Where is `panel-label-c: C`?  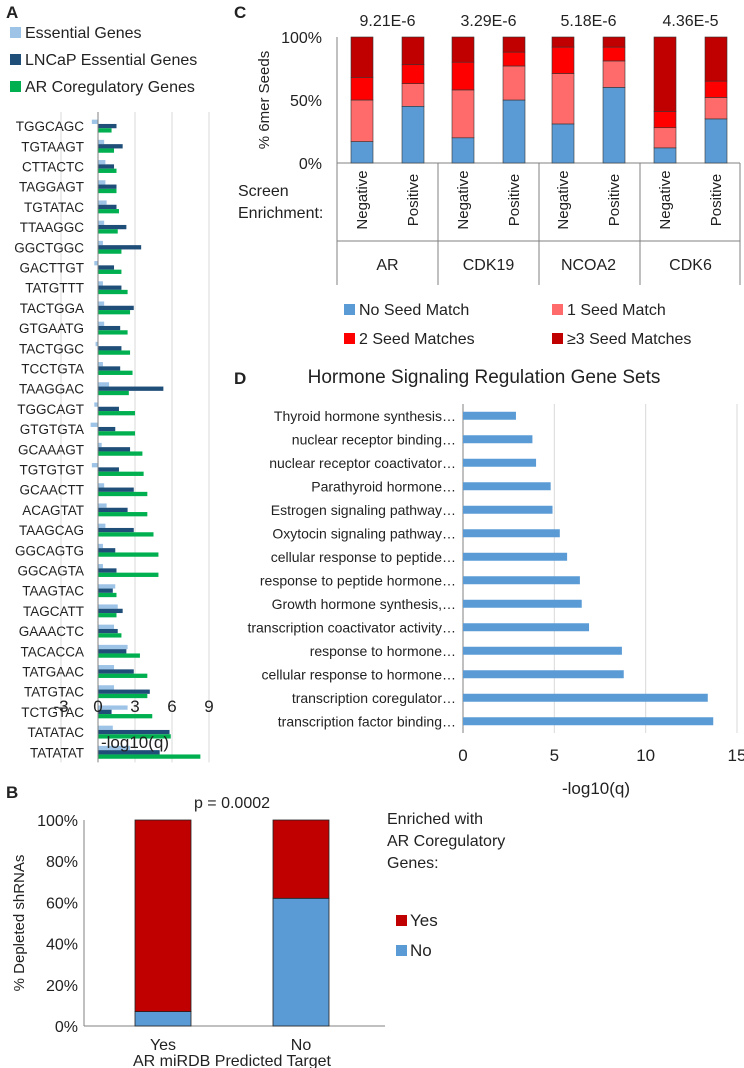 panel-label-c: C is located at coordinates (240, 12).